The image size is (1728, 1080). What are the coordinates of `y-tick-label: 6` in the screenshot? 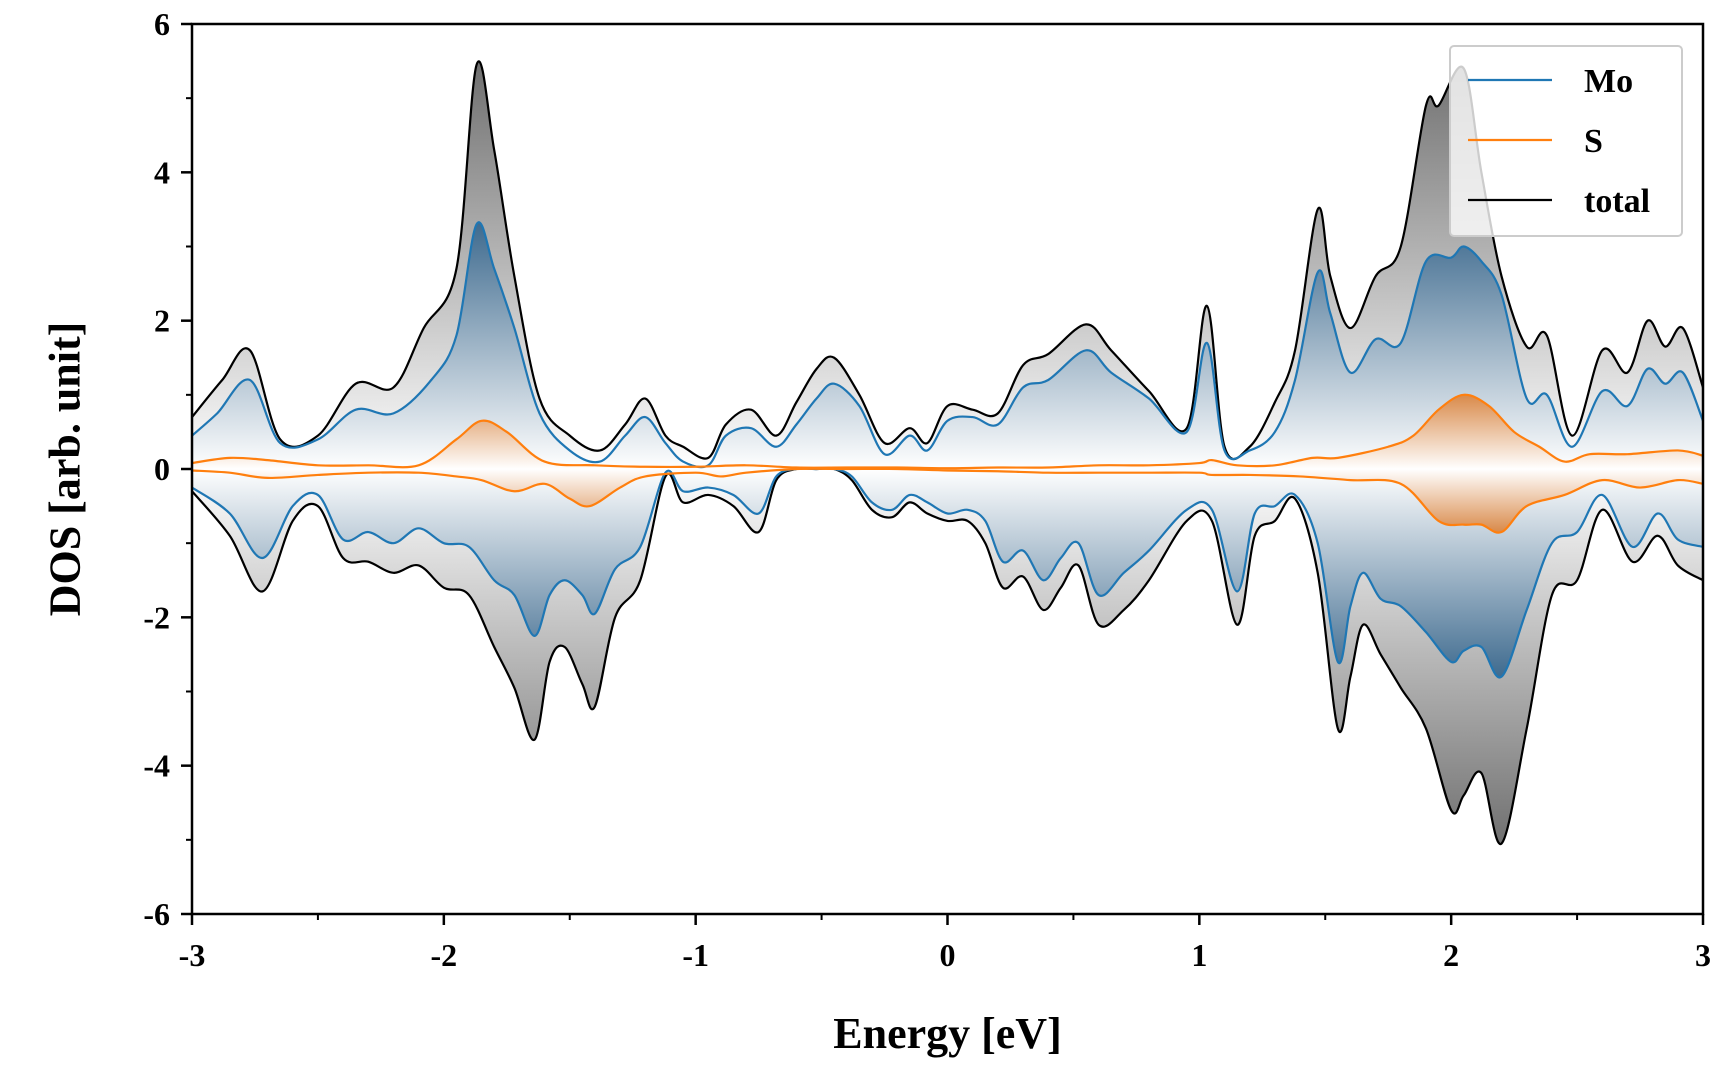 It's located at (162, 24).